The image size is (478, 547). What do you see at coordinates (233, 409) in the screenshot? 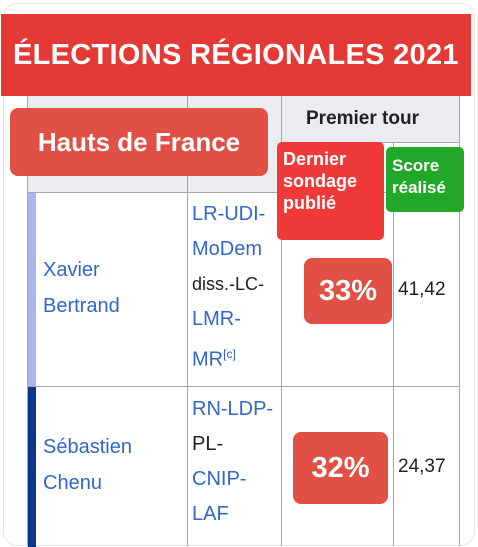
I see `party-link: RN-LDP-` at bounding box center [233, 409].